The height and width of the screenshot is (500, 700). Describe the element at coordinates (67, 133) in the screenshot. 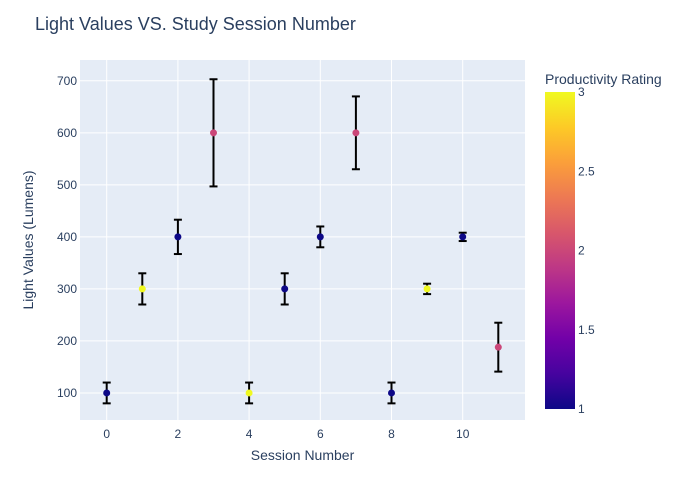

I see `y-tick-label: 600` at that location.